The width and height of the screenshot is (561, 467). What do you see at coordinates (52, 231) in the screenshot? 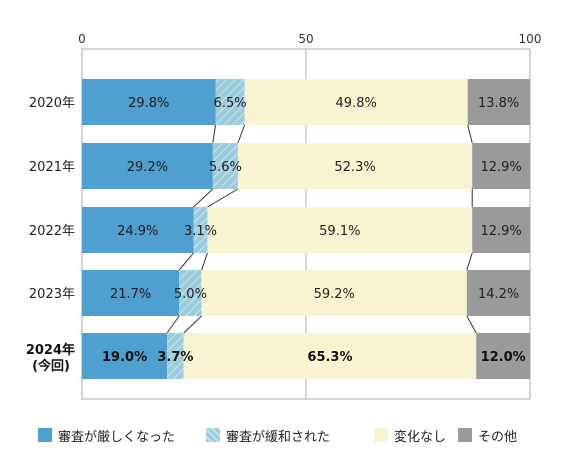
I see `category-label: 2022年` at bounding box center [52, 231].